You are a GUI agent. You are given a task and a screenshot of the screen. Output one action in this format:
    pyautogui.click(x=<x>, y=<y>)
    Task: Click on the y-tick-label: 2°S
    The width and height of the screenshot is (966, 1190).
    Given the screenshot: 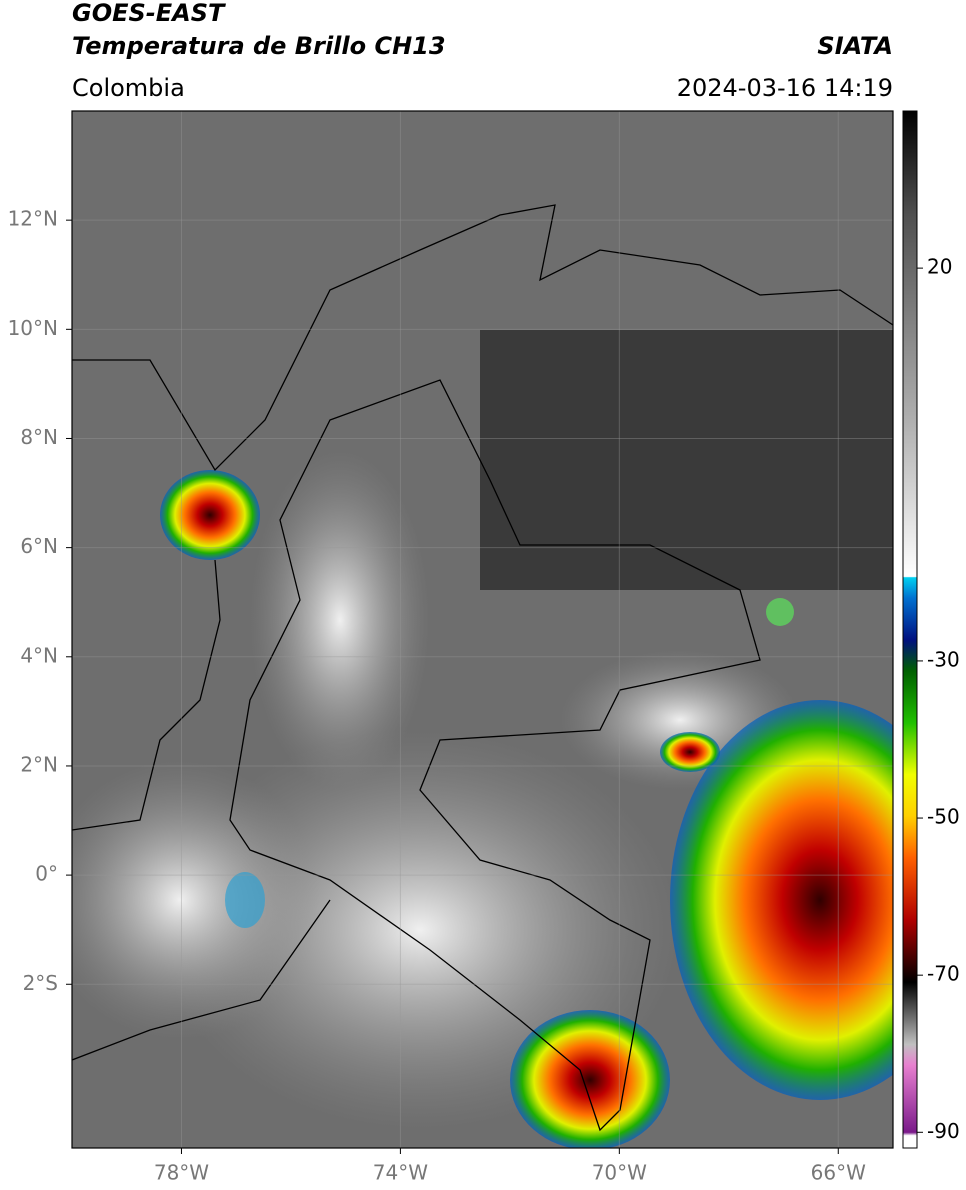 What is the action you would take?
    pyautogui.click(x=40, y=983)
    